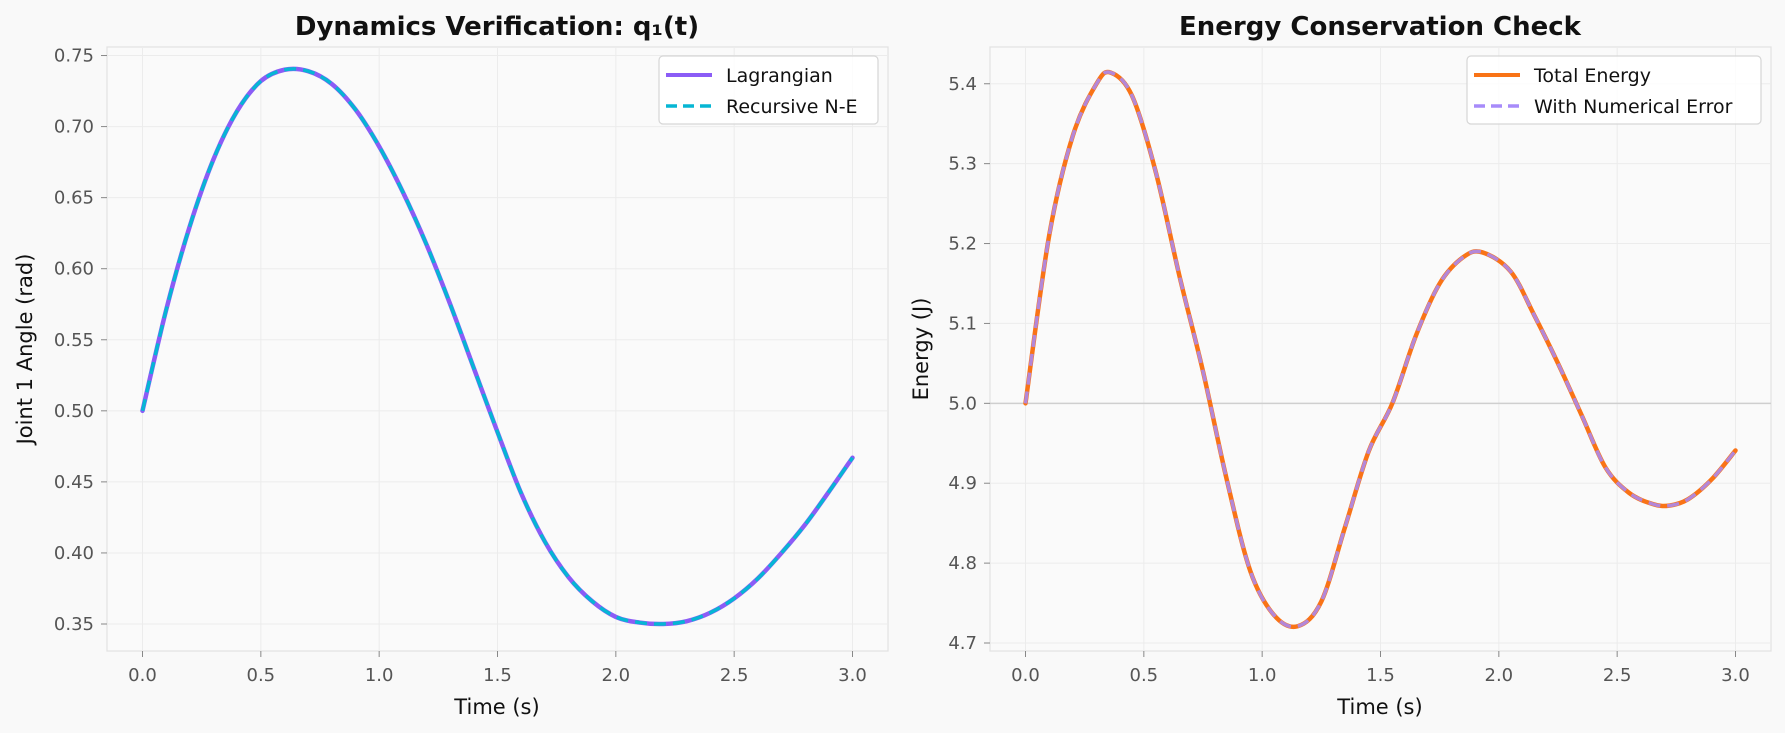  I want to click on y-tick-label: 0.60, so click(74, 269).